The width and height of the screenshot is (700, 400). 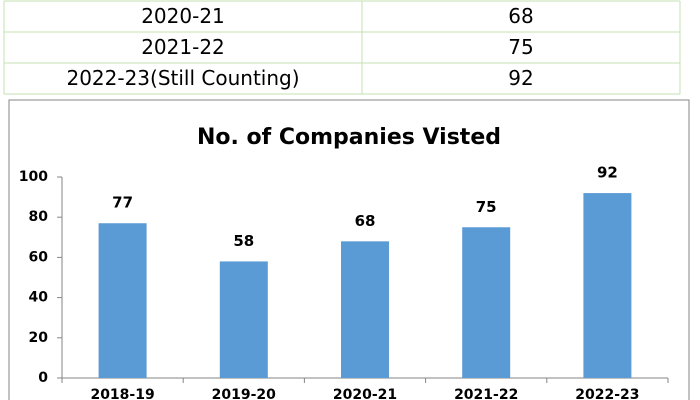 What do you see at coordinates (122, 393) in the screenshot?
I see `x-tick-label: 2018-19` at bounding box center [122, 393].